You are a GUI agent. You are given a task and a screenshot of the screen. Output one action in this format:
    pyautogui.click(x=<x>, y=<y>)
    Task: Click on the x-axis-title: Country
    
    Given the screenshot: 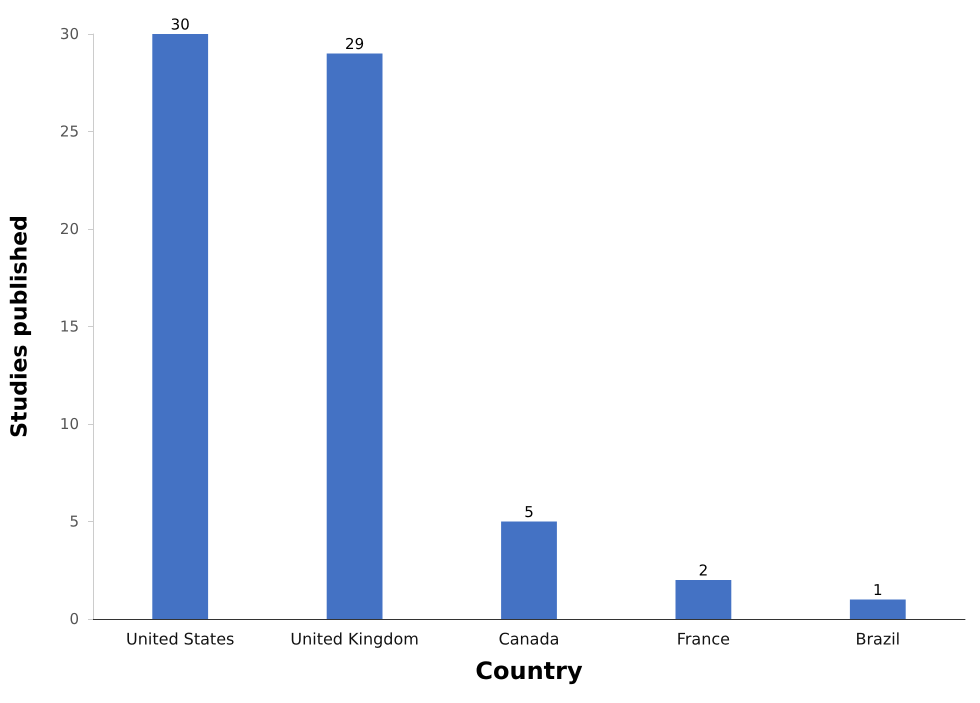 What is the action you would take?
    pyautogui.click(x=529, y=671)
    